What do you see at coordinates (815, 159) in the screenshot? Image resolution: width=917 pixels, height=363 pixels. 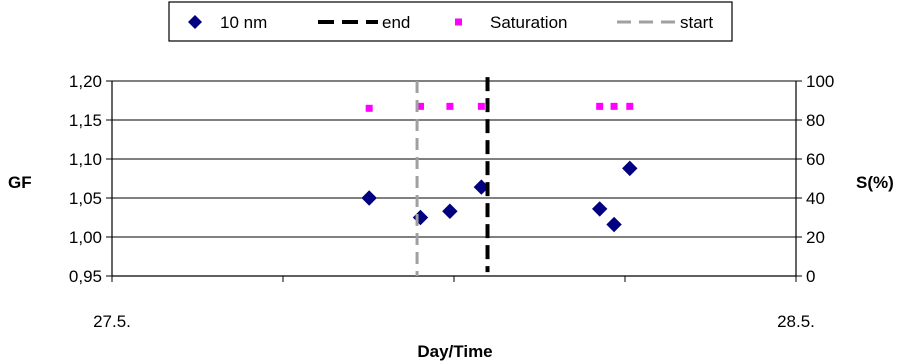 I see `y-right-tick-label: 60` at bounding box center [815, 159].